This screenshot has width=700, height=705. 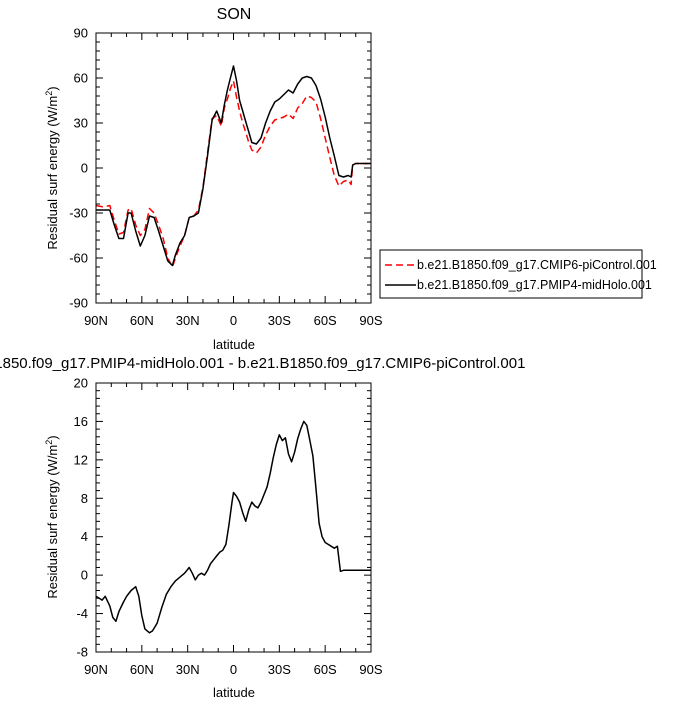 I want to click on chart1-title: SON, so click(x=234, y=14).